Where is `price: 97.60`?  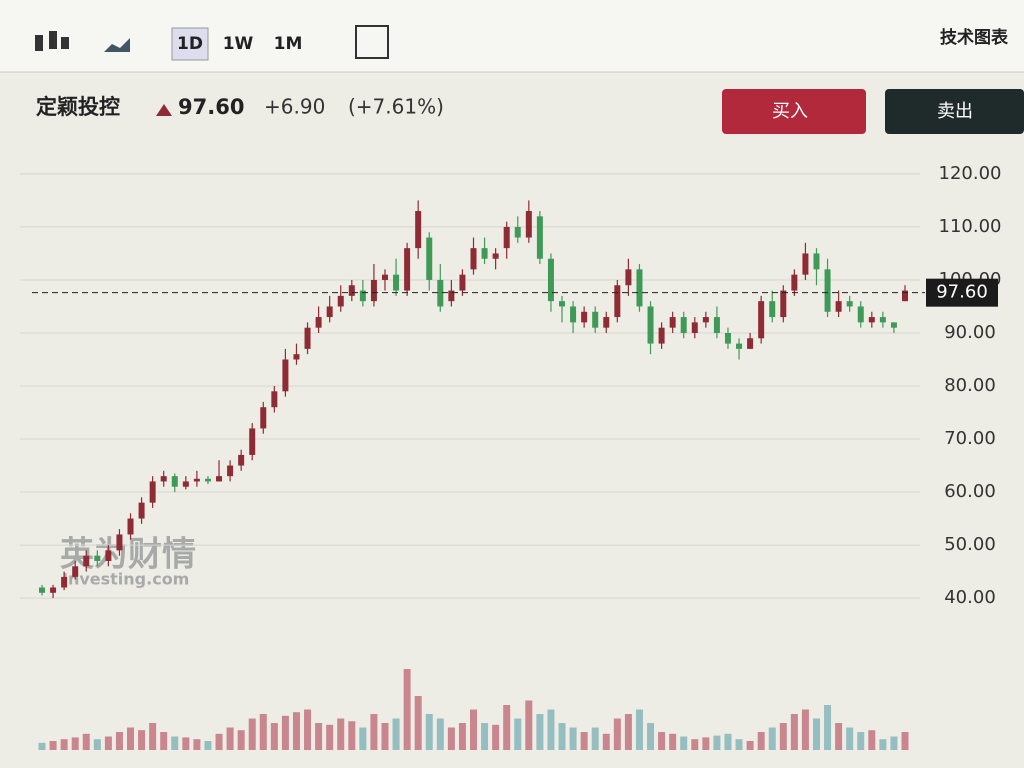
price: 97.60 is located at coordinates (211, 107).